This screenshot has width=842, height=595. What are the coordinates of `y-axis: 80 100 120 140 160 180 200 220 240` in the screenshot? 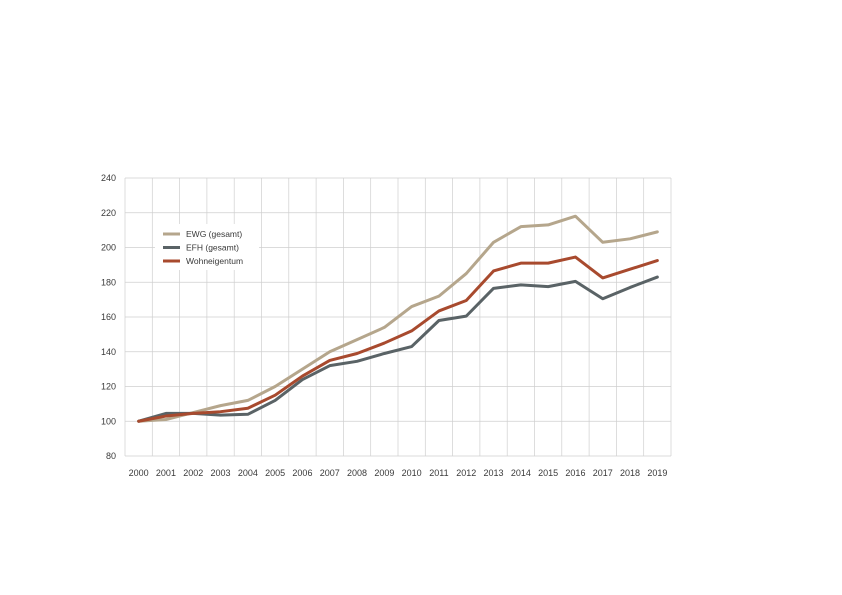 It's located at (108, 317).